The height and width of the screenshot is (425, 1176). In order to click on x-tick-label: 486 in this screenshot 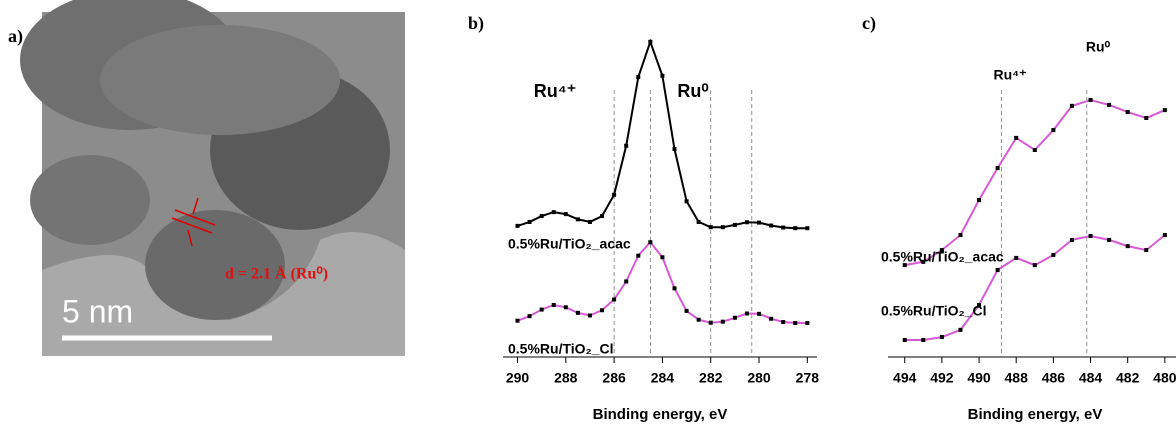, I will do `click(1054, 378)`.